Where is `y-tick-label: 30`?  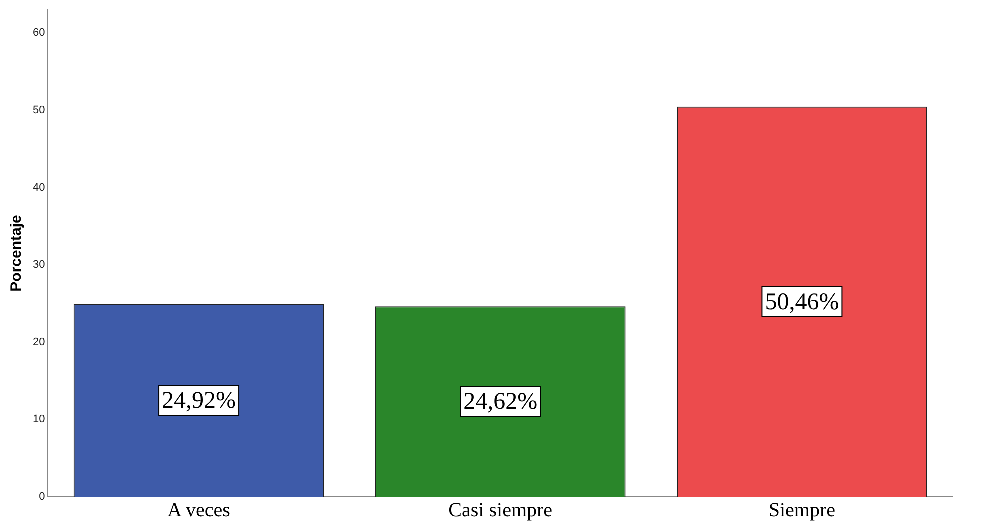 y-tick-label: 30 is located at coordinates (39, 265).